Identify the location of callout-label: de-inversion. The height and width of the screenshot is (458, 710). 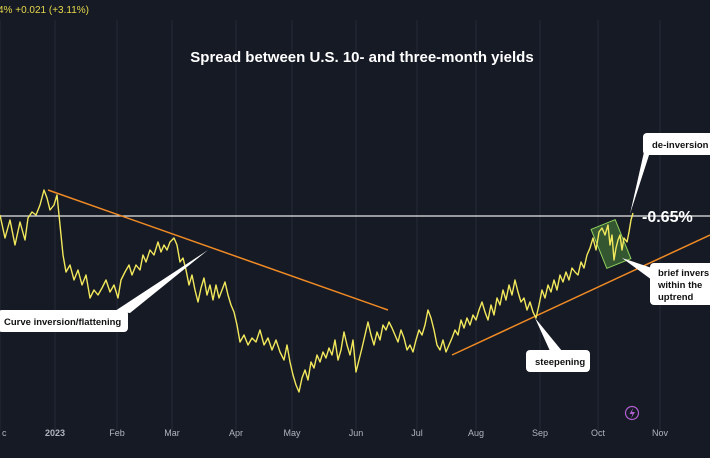
(680, 145).